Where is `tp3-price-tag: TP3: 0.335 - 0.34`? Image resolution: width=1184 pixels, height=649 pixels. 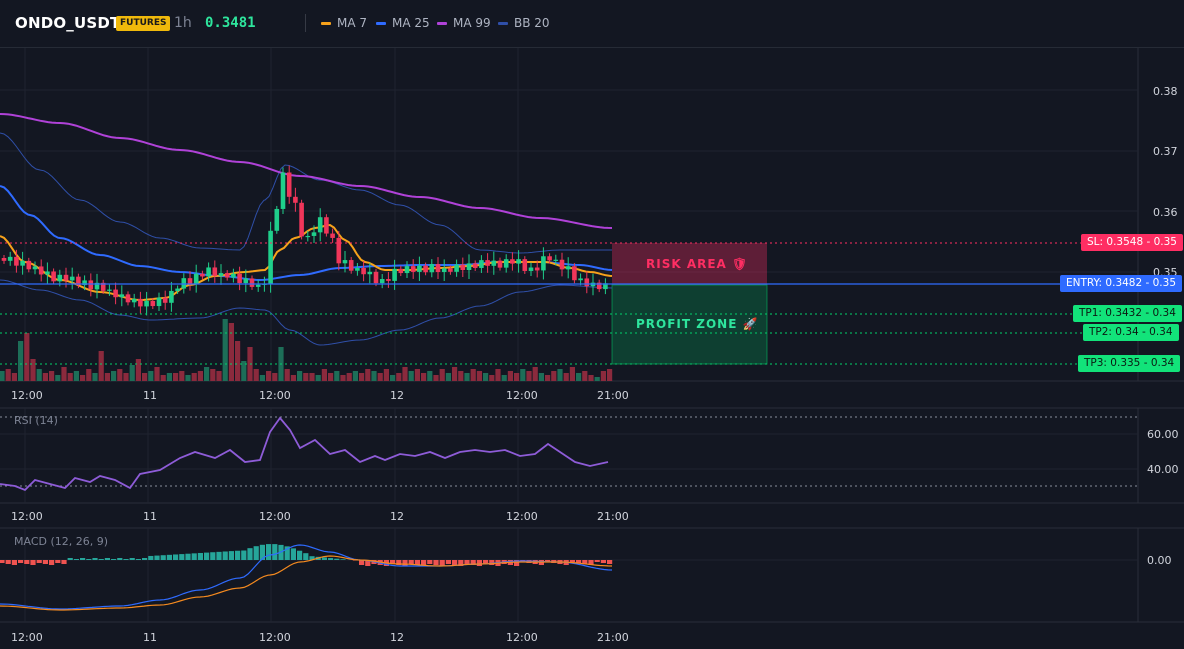 tp3-price-tag: TP3: 0.335 - 0.34 is located at coordinates (1129, 363).